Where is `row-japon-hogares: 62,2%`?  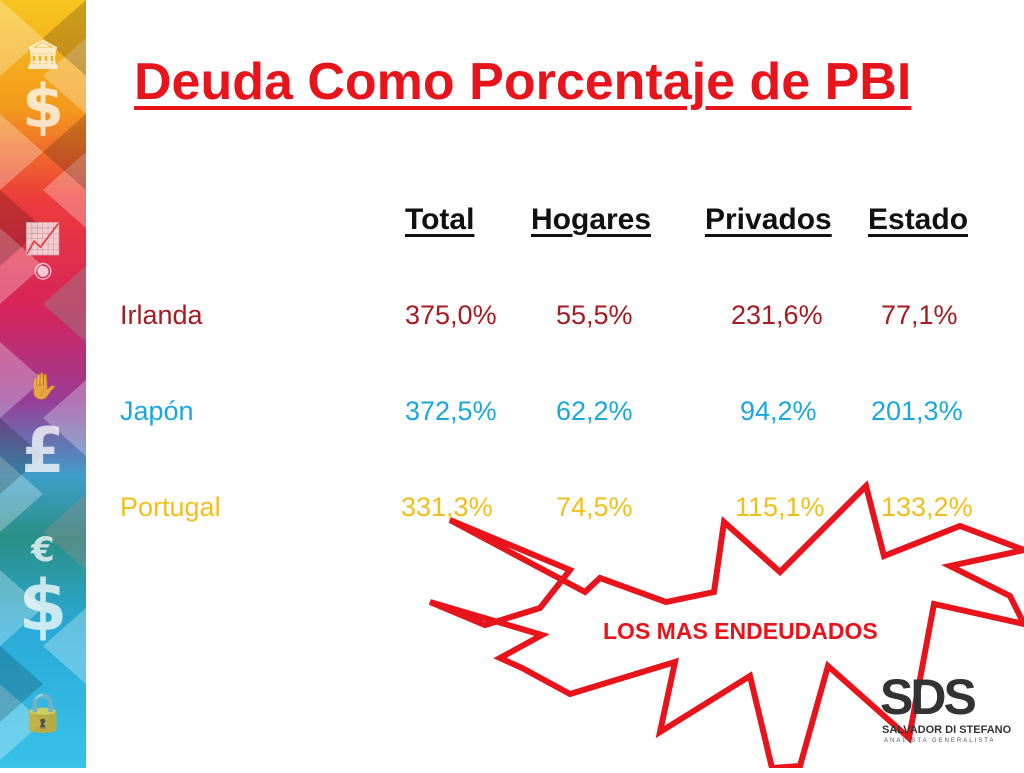
row-japon-hogares: 62,2% is located at coordinates (594, 411).